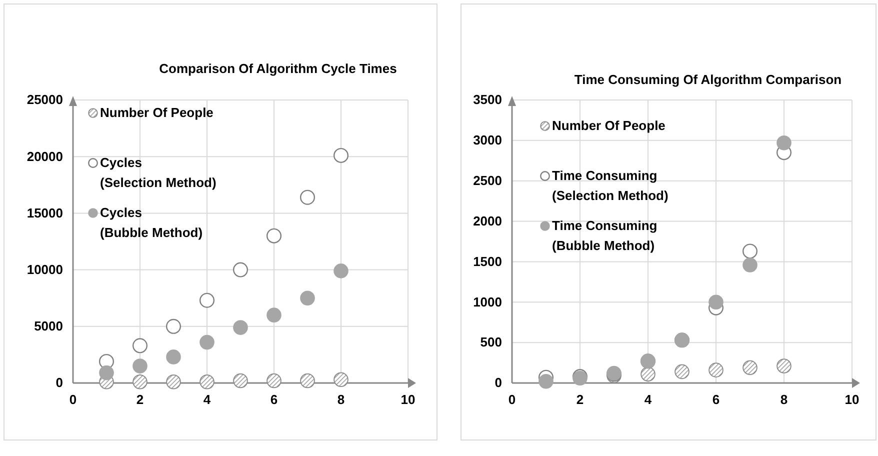 This screenshot has width=878, height=456. What do you see at coordinates (151, 222) in the screenshot?
I see `legend-label: Cycles (Bubble Method)` at bounding box center [151, 222].